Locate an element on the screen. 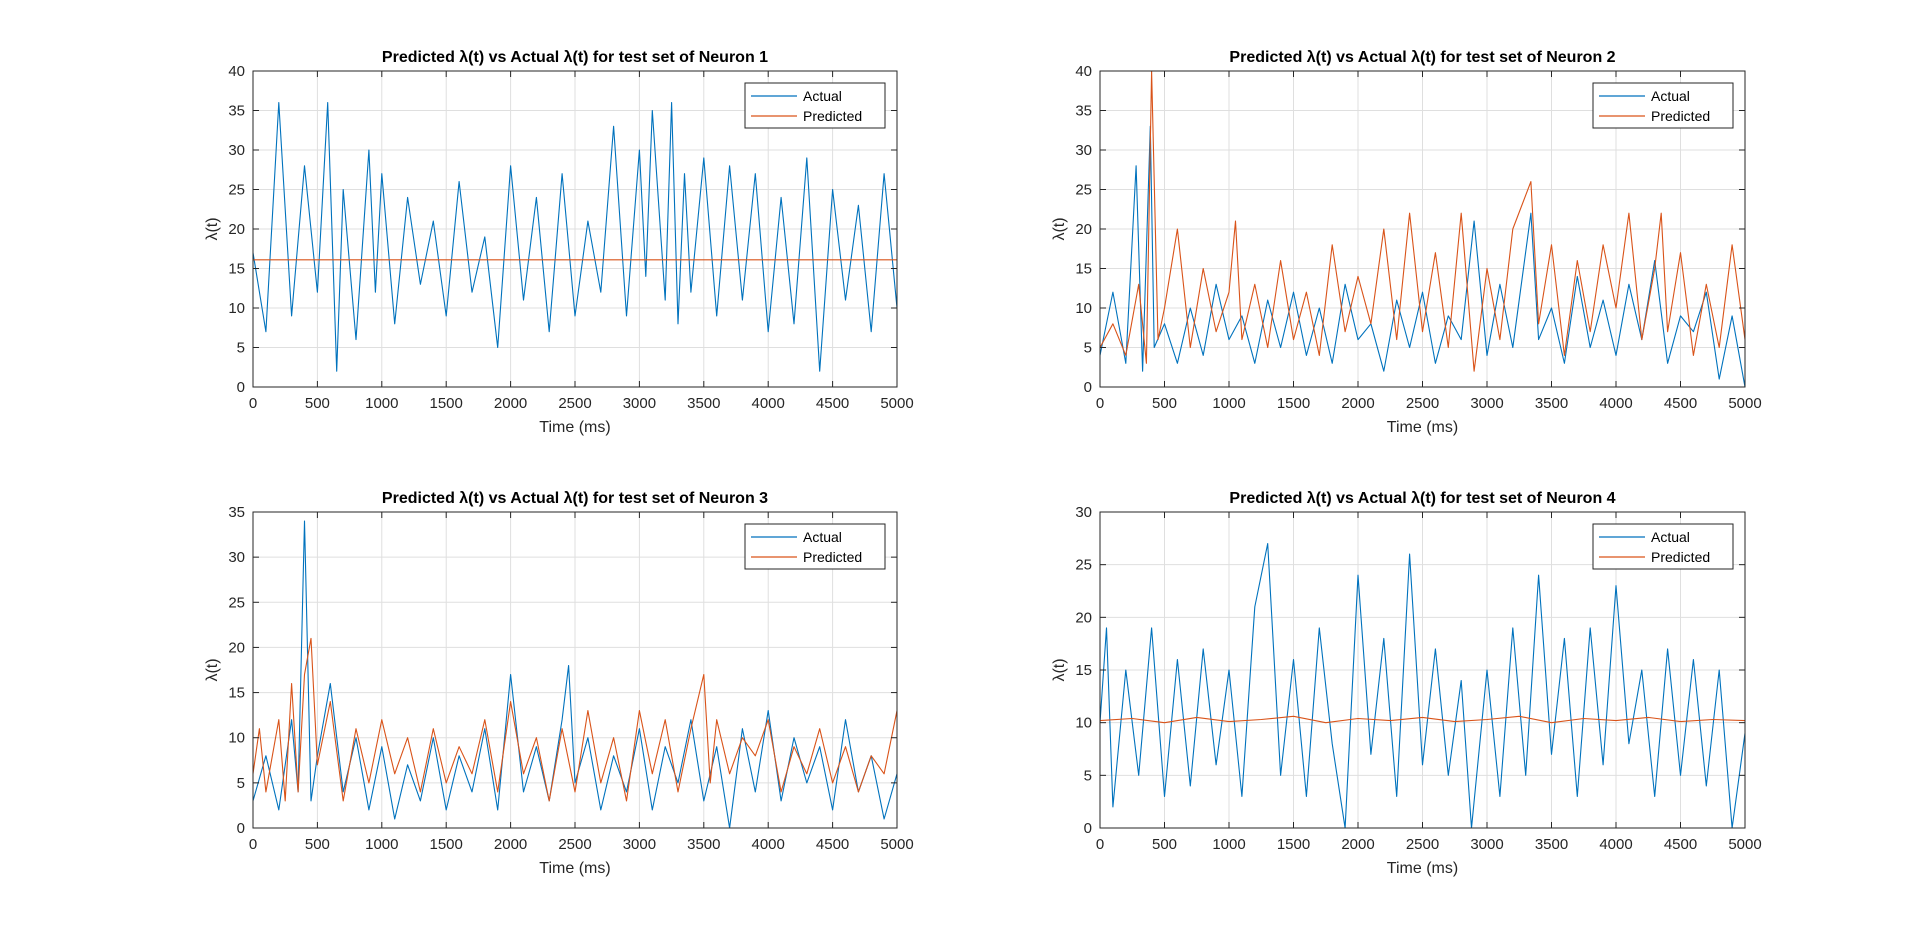 The image size is (1920, 926). y-tick-label: 40 is located at coordinates (236, 71).